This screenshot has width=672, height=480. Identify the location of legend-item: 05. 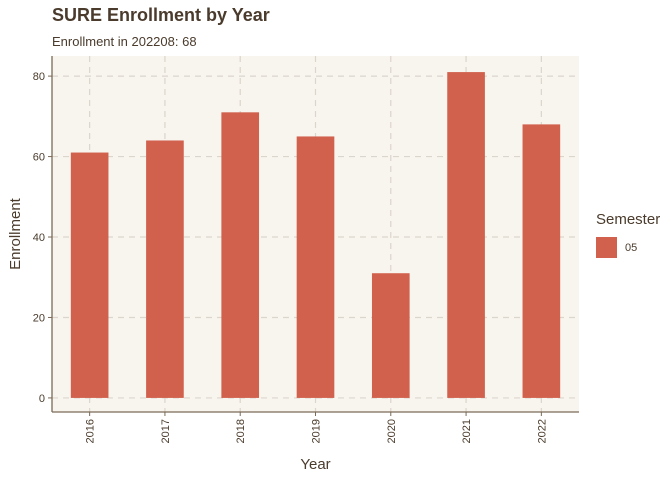
(628, 247).